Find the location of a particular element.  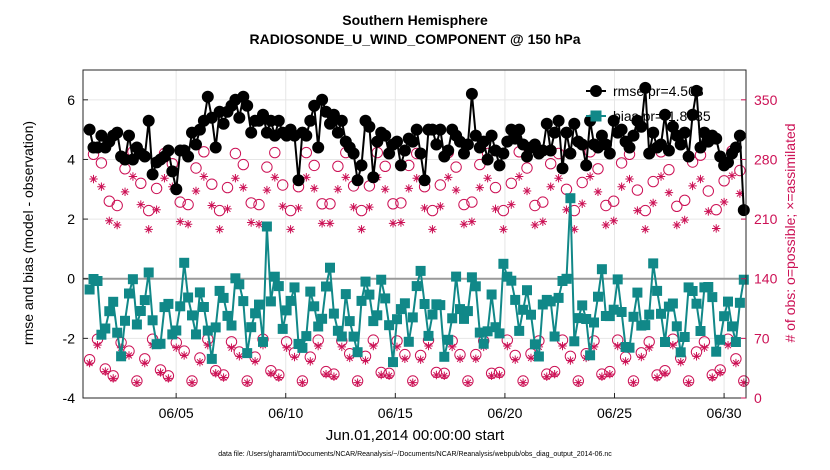

y-tick-label: -4 is located at coordinates (69, 398).